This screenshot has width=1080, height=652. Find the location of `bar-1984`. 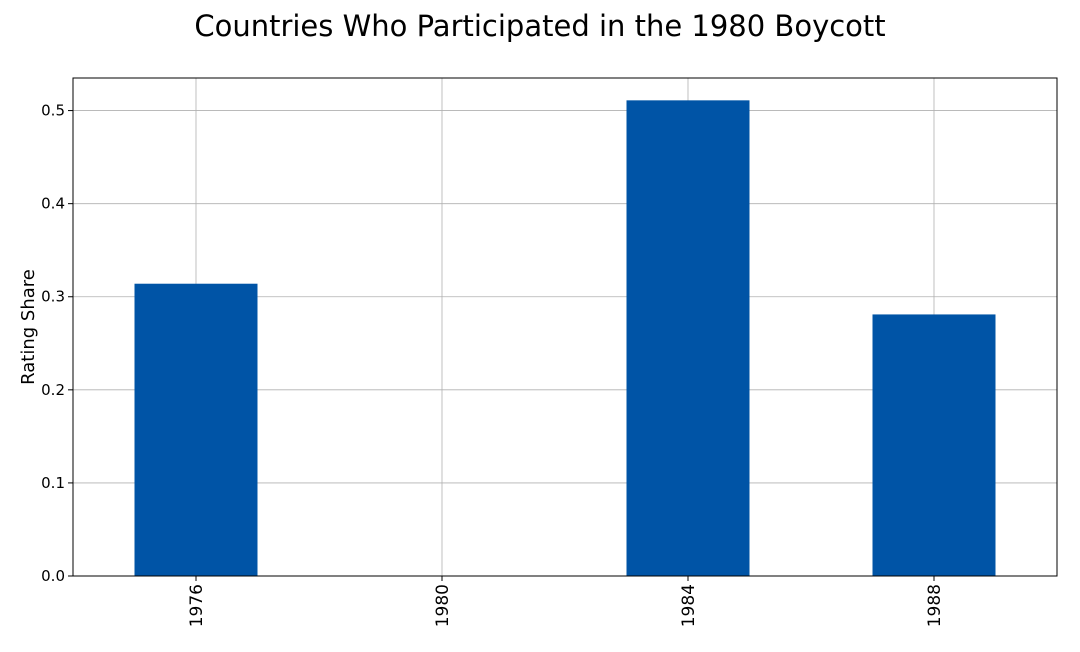

bar-1984 is located at coordinates (688, 338).